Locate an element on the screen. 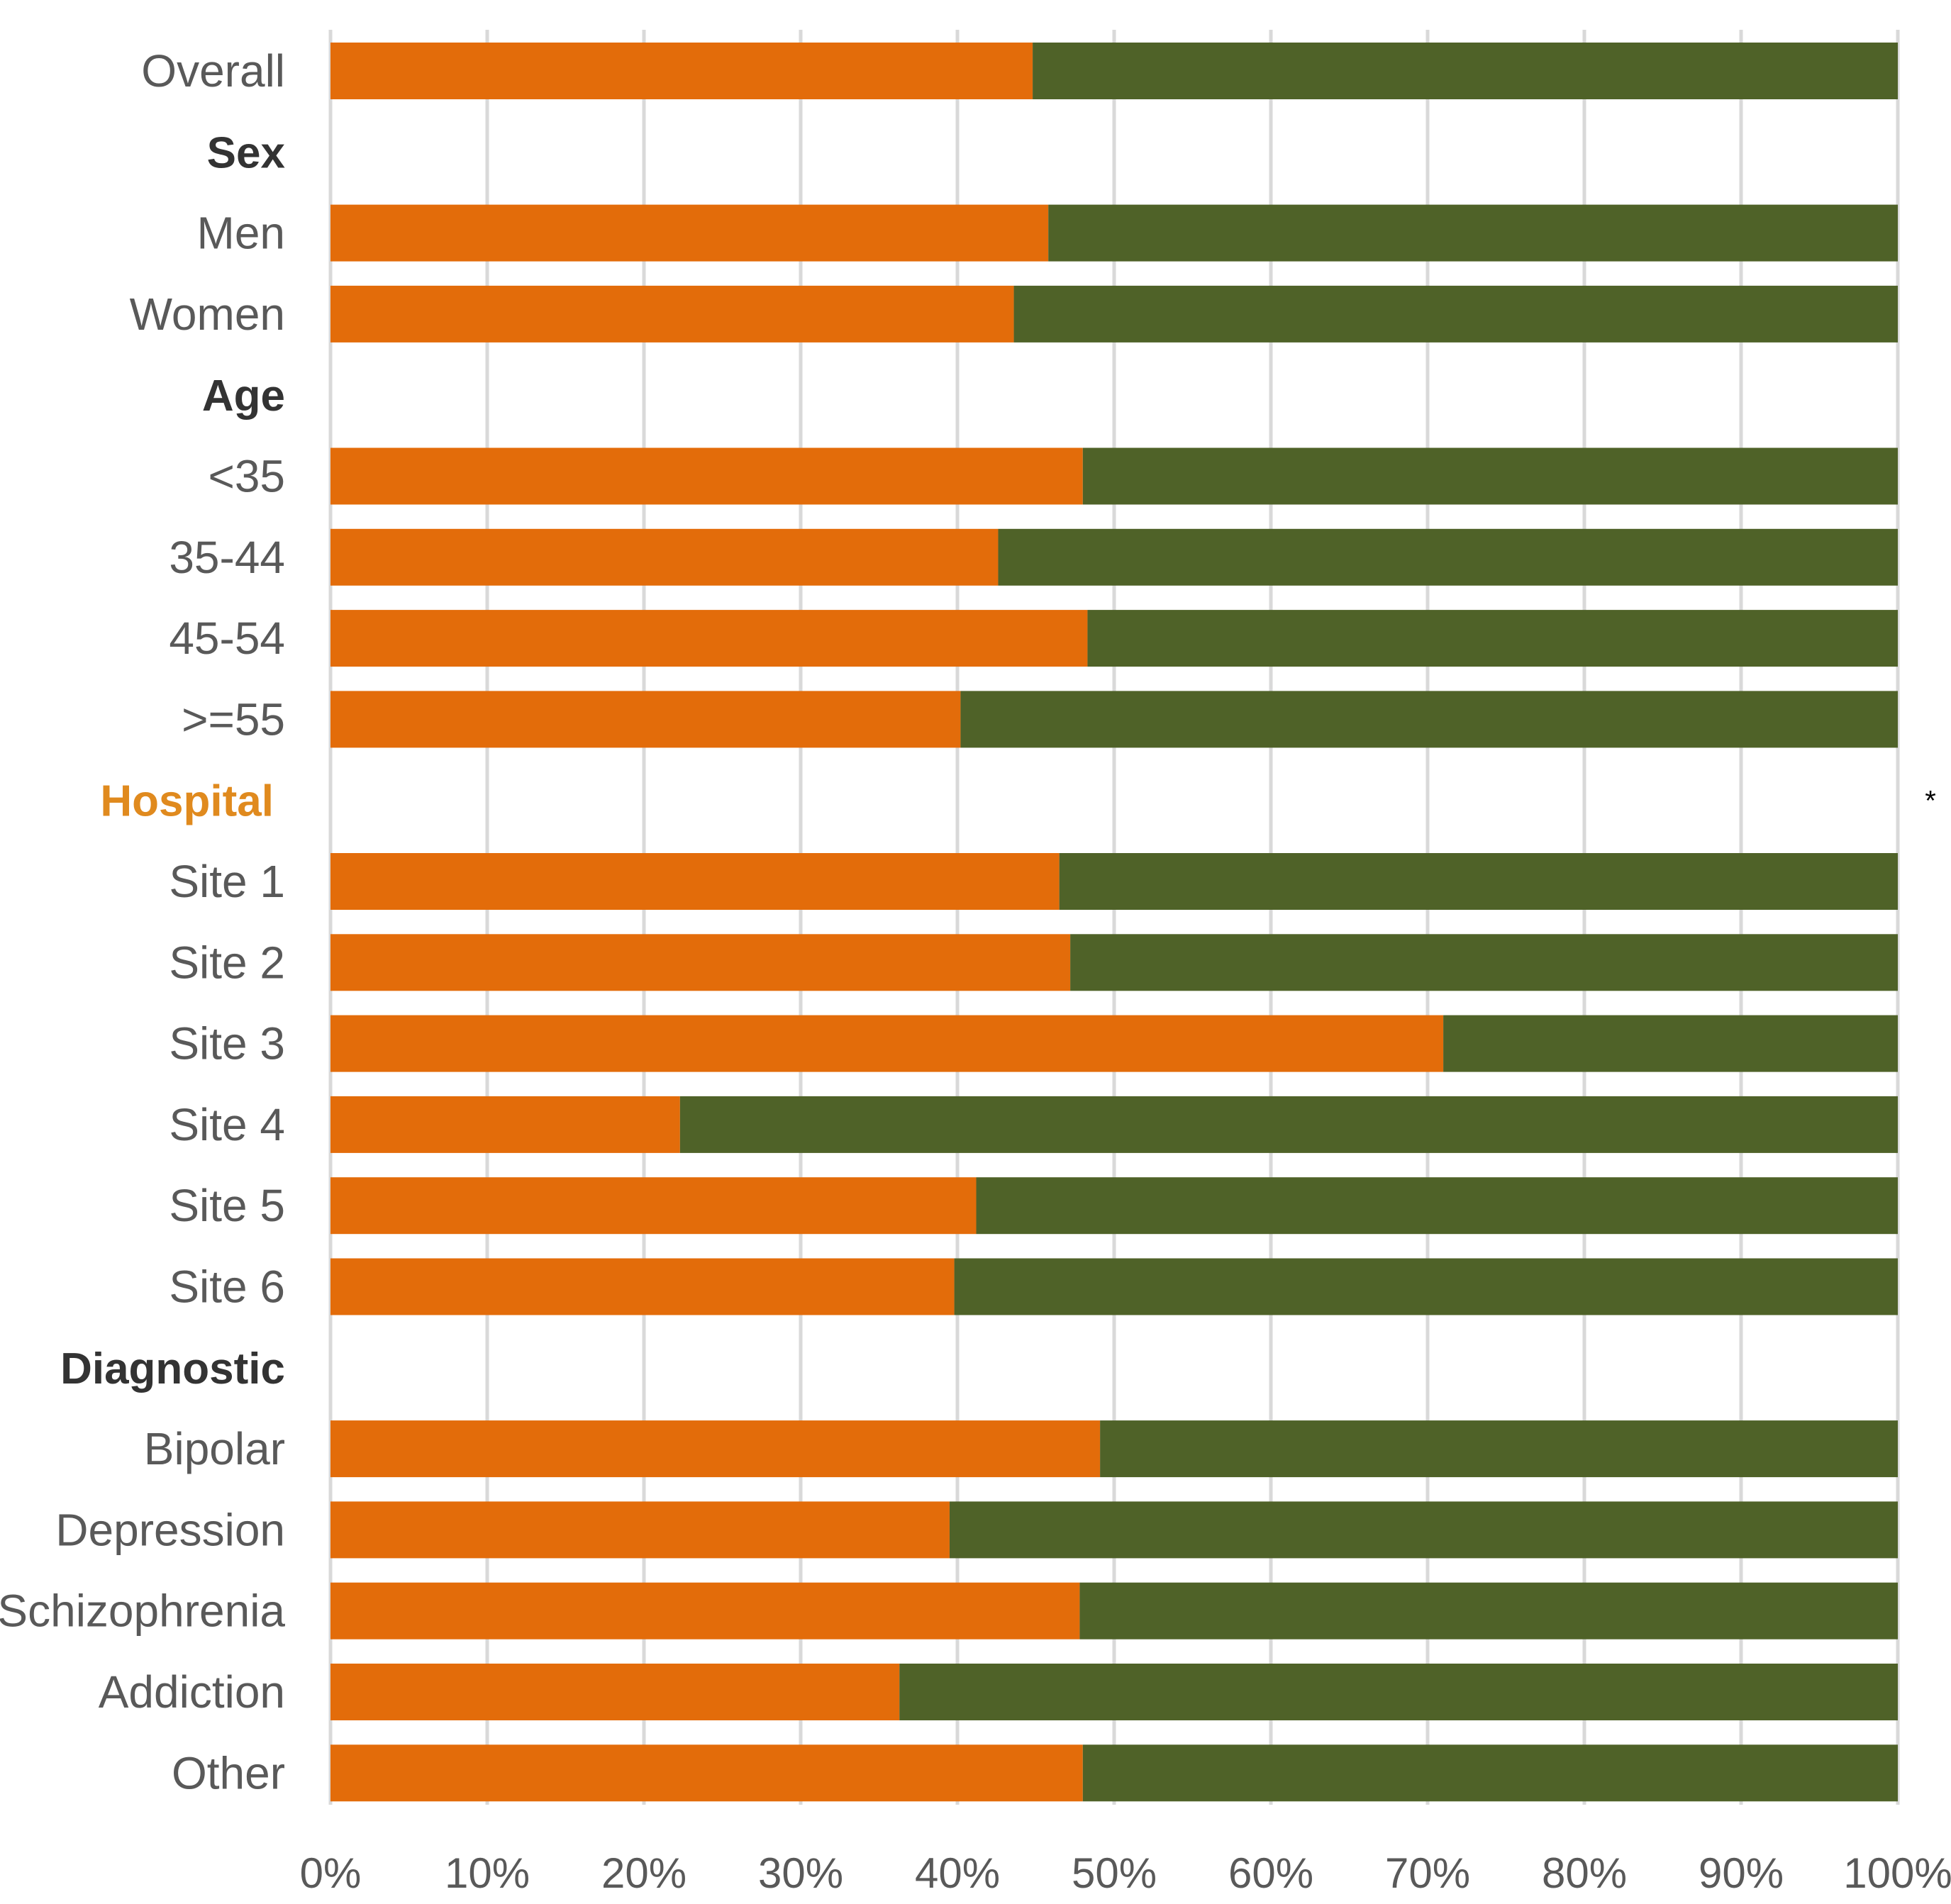 The height and width of the screenshot is (1904, 1951). x-tick-label: 40% is located at coordinates (957, 1873).